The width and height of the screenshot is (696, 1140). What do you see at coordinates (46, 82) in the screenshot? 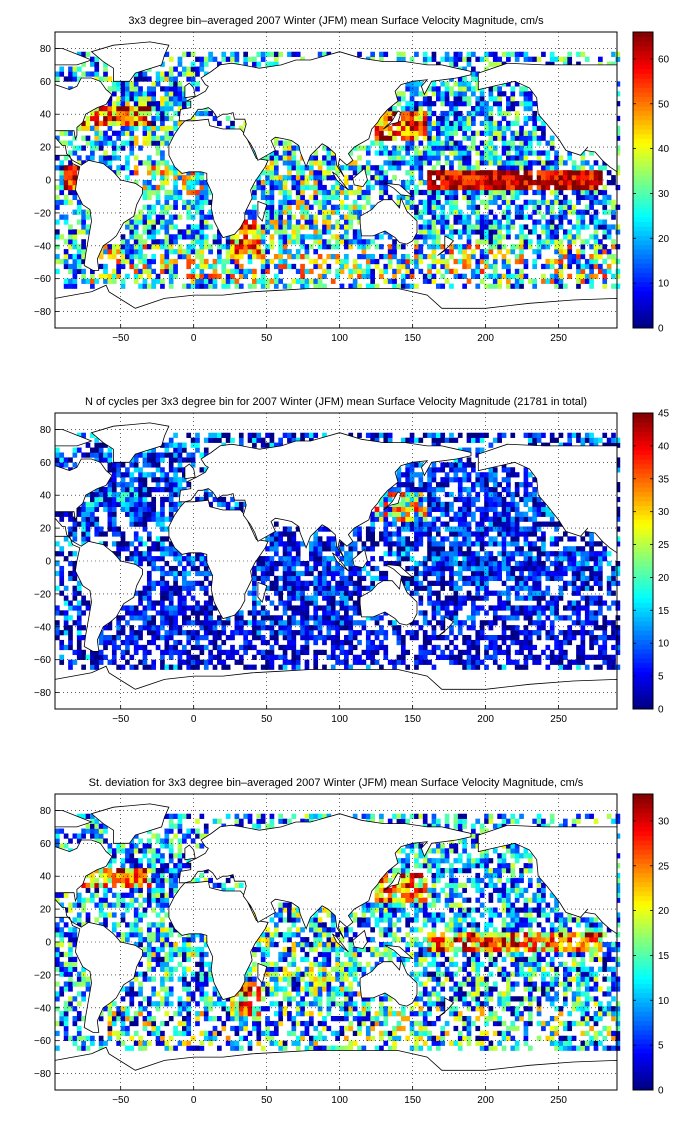
I see `y-tick-label: 60` at bounding box center [46, 82].